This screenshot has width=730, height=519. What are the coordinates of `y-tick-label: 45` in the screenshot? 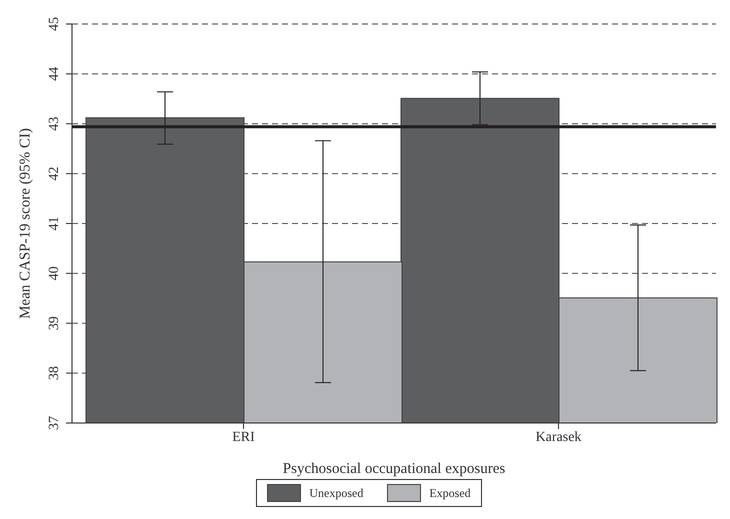 It's located at (54, 24).